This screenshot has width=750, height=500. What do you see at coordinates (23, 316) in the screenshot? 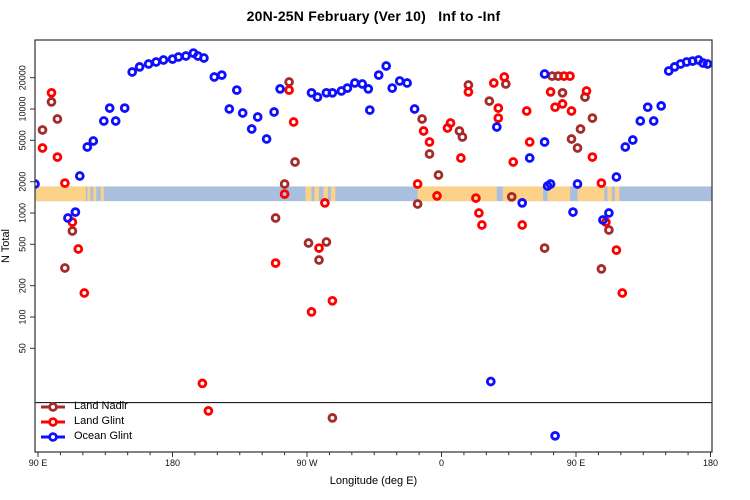
I see `y-tick-label: 100` at bounding box center [23, 316].